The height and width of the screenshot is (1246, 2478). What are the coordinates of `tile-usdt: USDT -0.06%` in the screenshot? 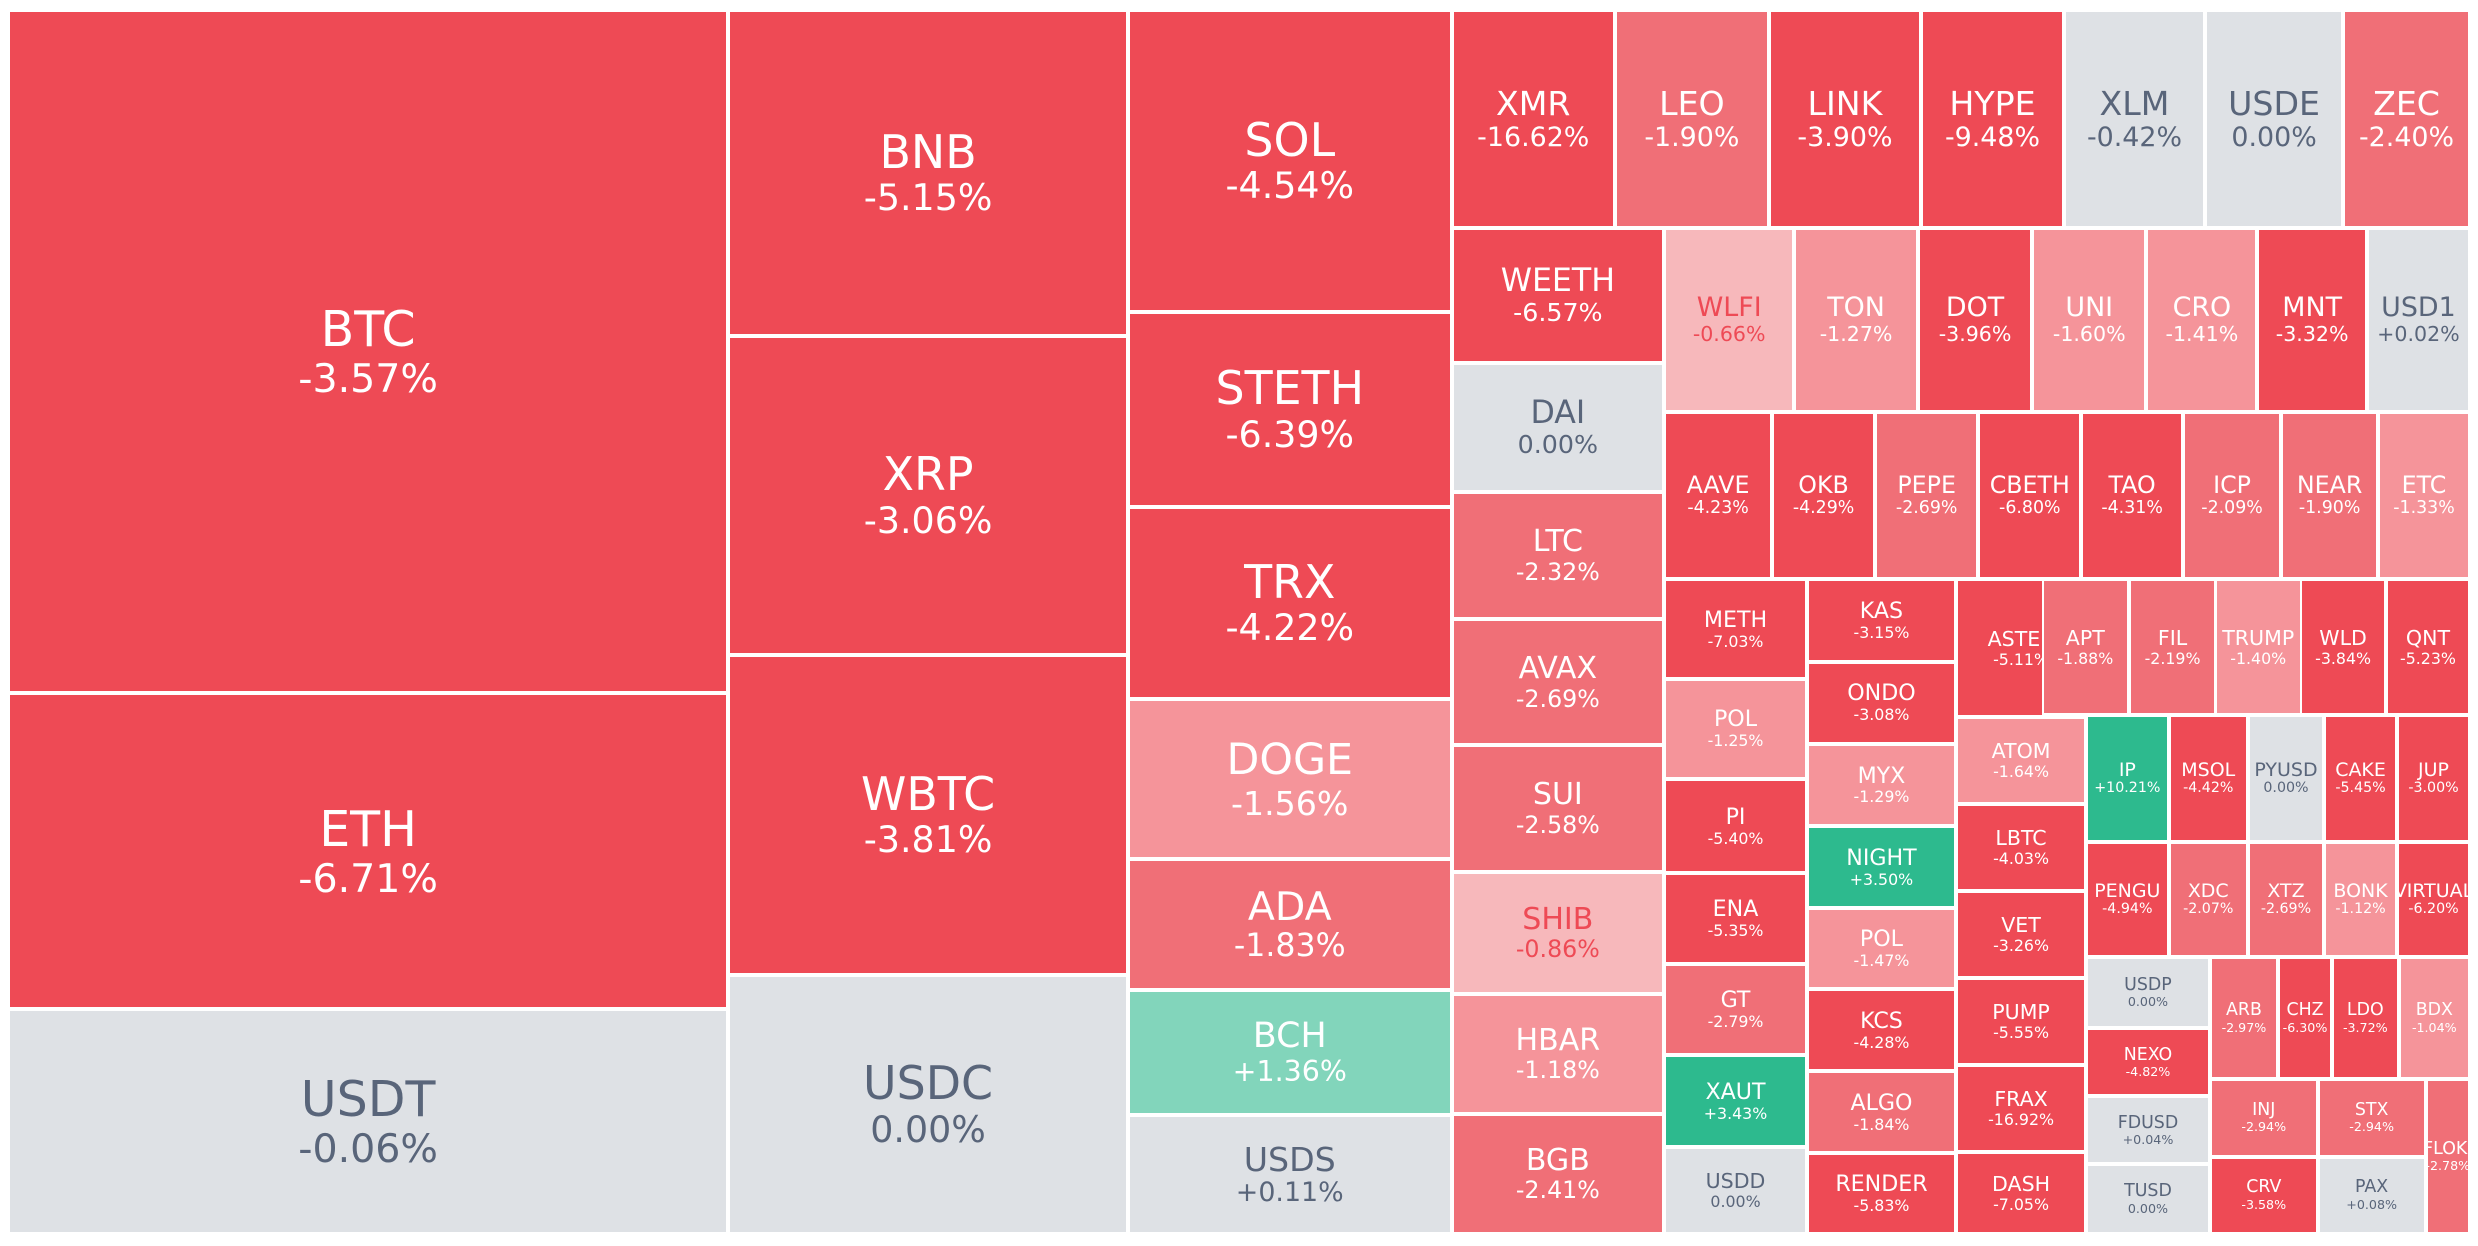 It's located at (368, 1121).